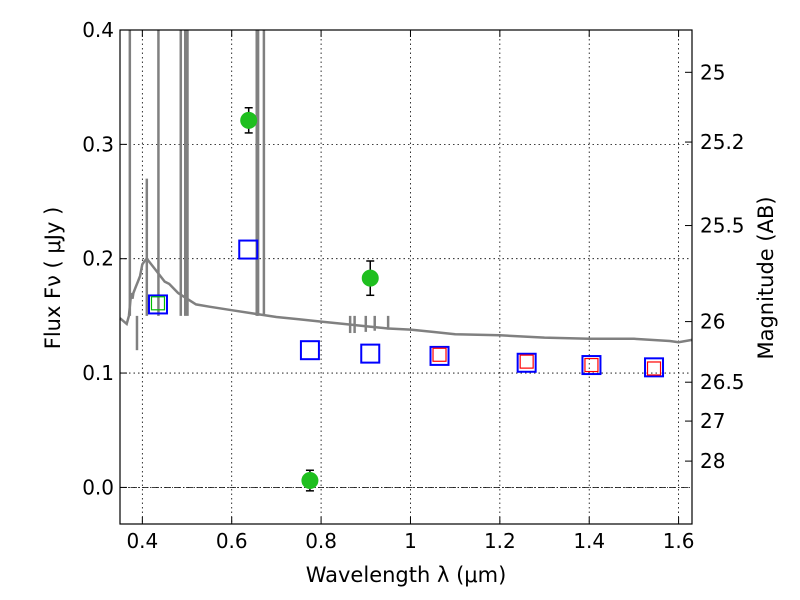 This screenshot has height=600, width=800. What do you see at coordinates (722, 142) in the screenshot?
I see `y2-tick-label: 25.2` at bounding box center [722, 142].